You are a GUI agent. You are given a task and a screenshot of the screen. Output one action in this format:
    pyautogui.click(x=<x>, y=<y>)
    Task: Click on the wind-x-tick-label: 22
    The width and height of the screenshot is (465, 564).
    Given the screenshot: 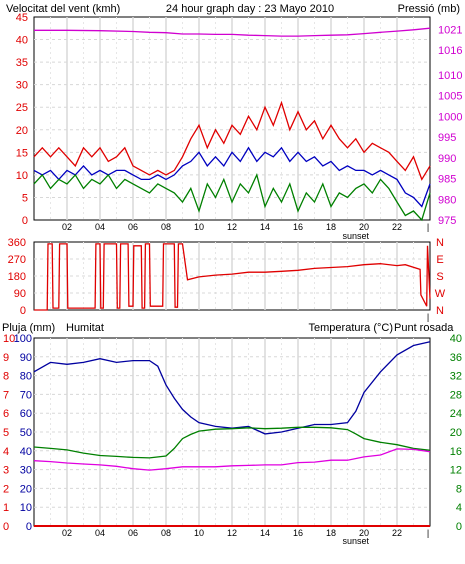 What is the action you would take?
    pyautogui.click(x=397, y=227)
    